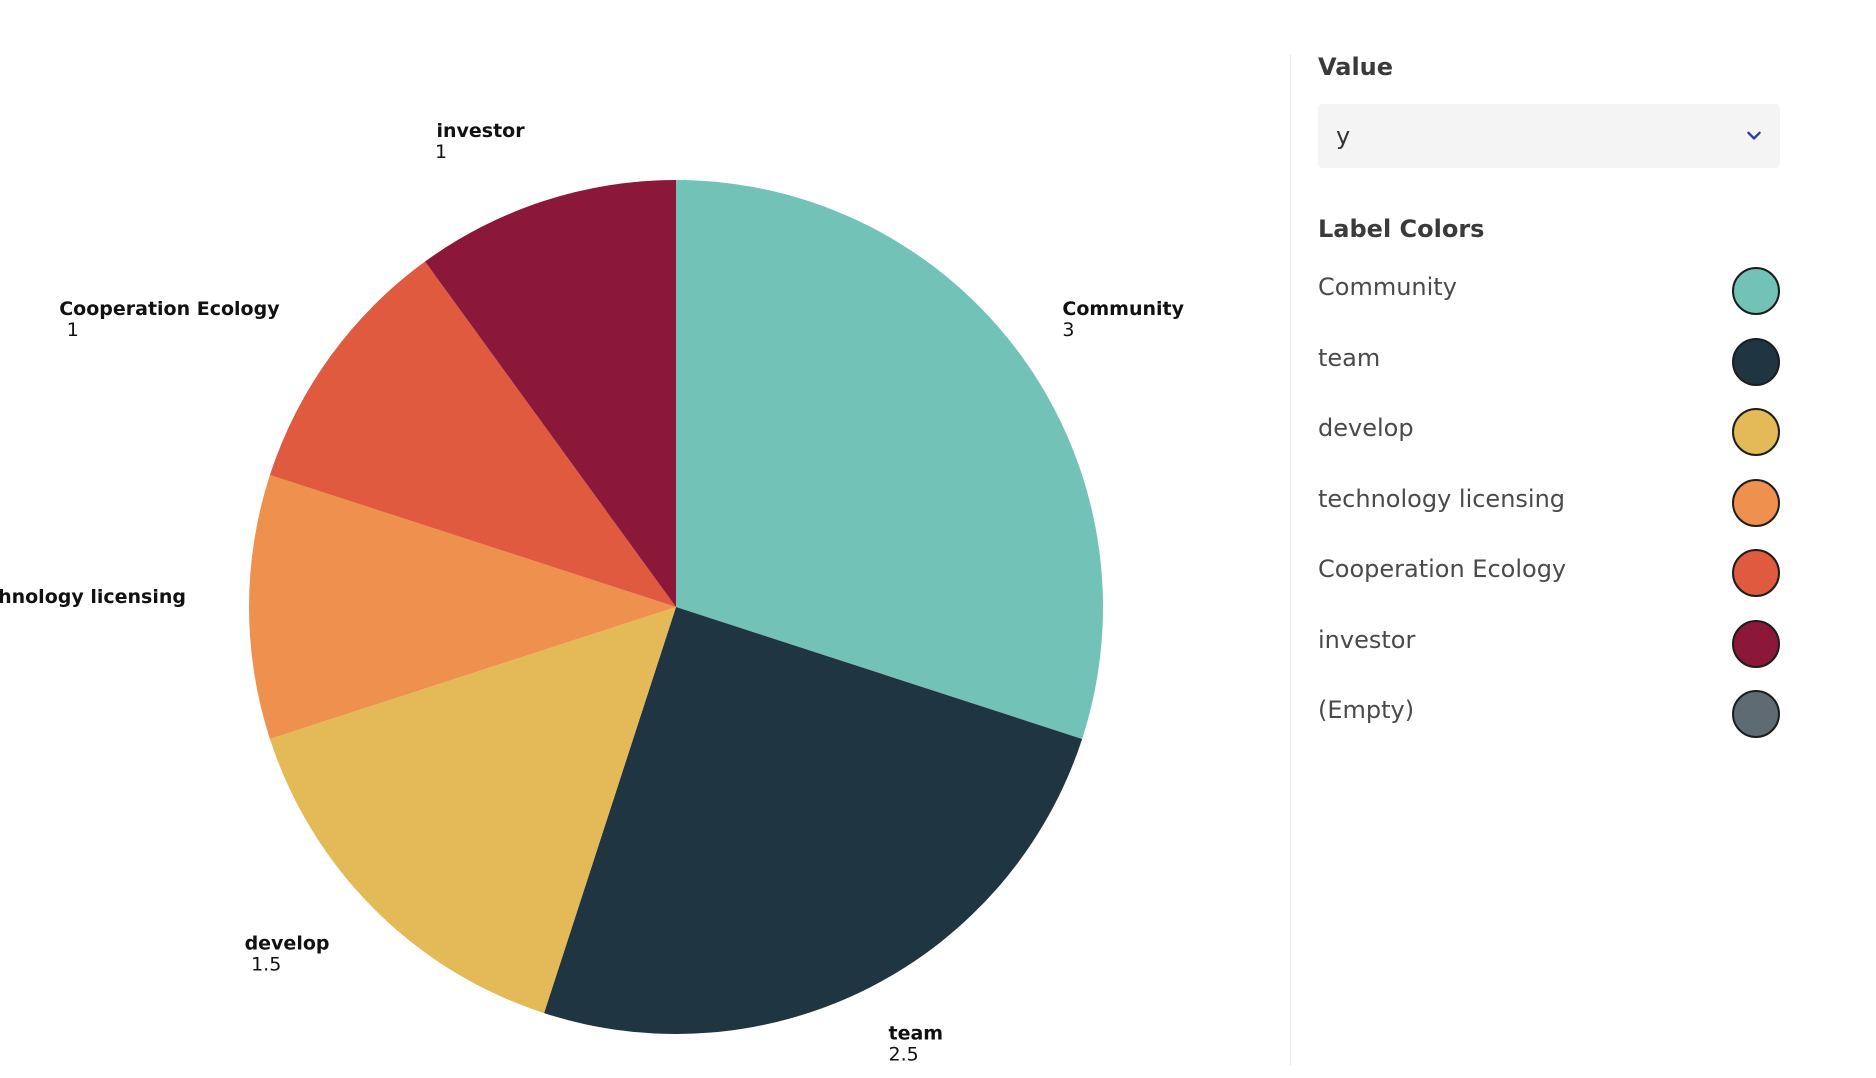 The height and width of the screenshot is (1078, 1876). What do you see at coordinates (916, 1034) in the screenshot?
I see `slice-label-name: team` at bounding box center [916, 1034].